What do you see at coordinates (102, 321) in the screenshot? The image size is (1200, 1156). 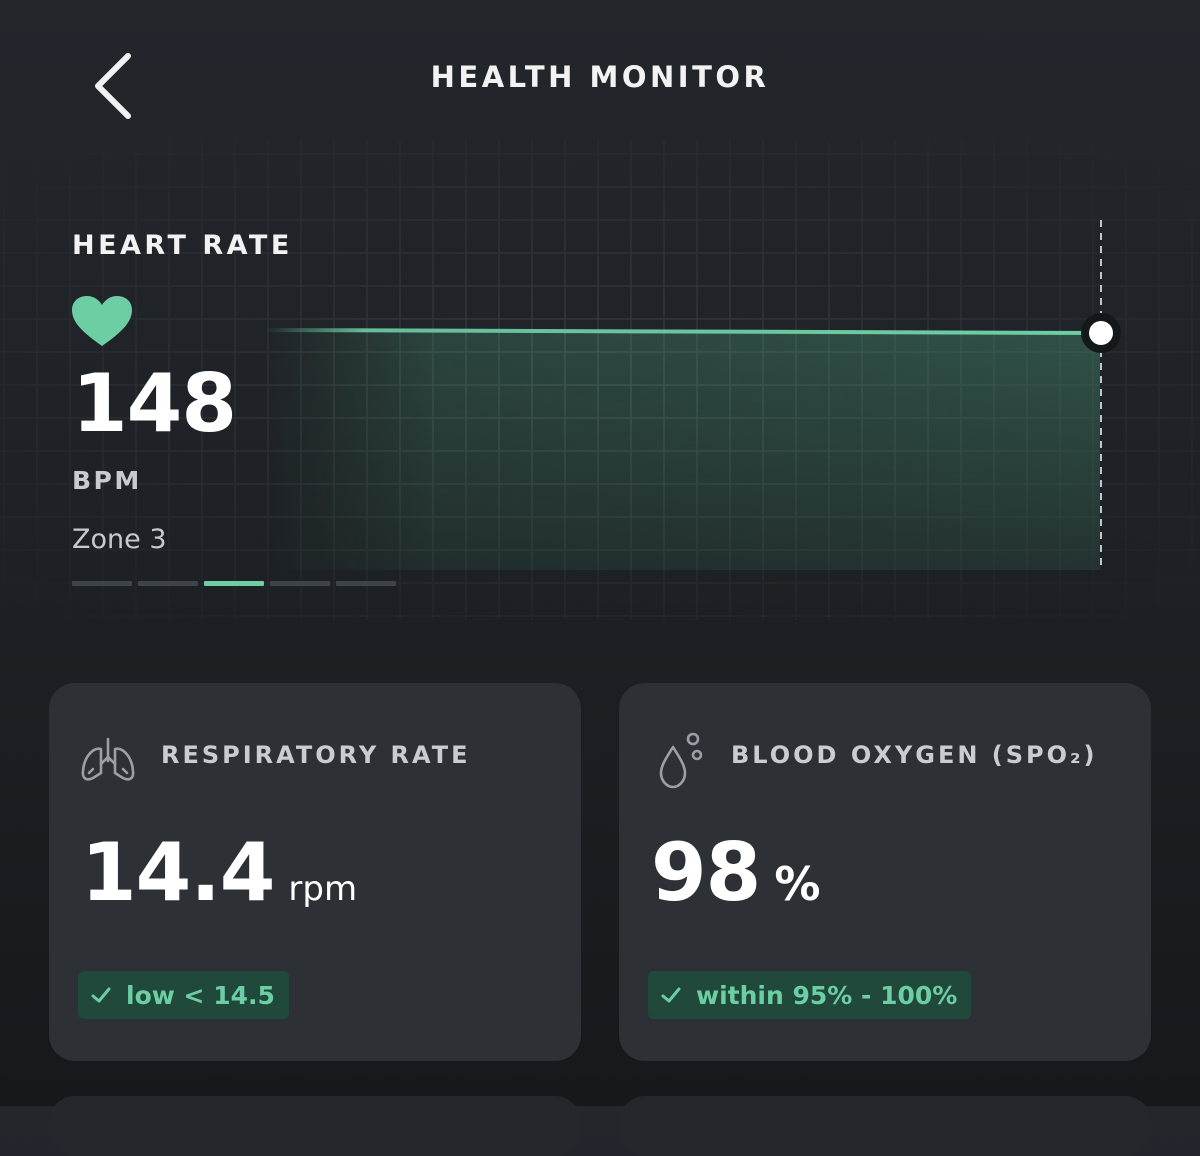 I see `heart-icon` at bounding box center [102, 321].